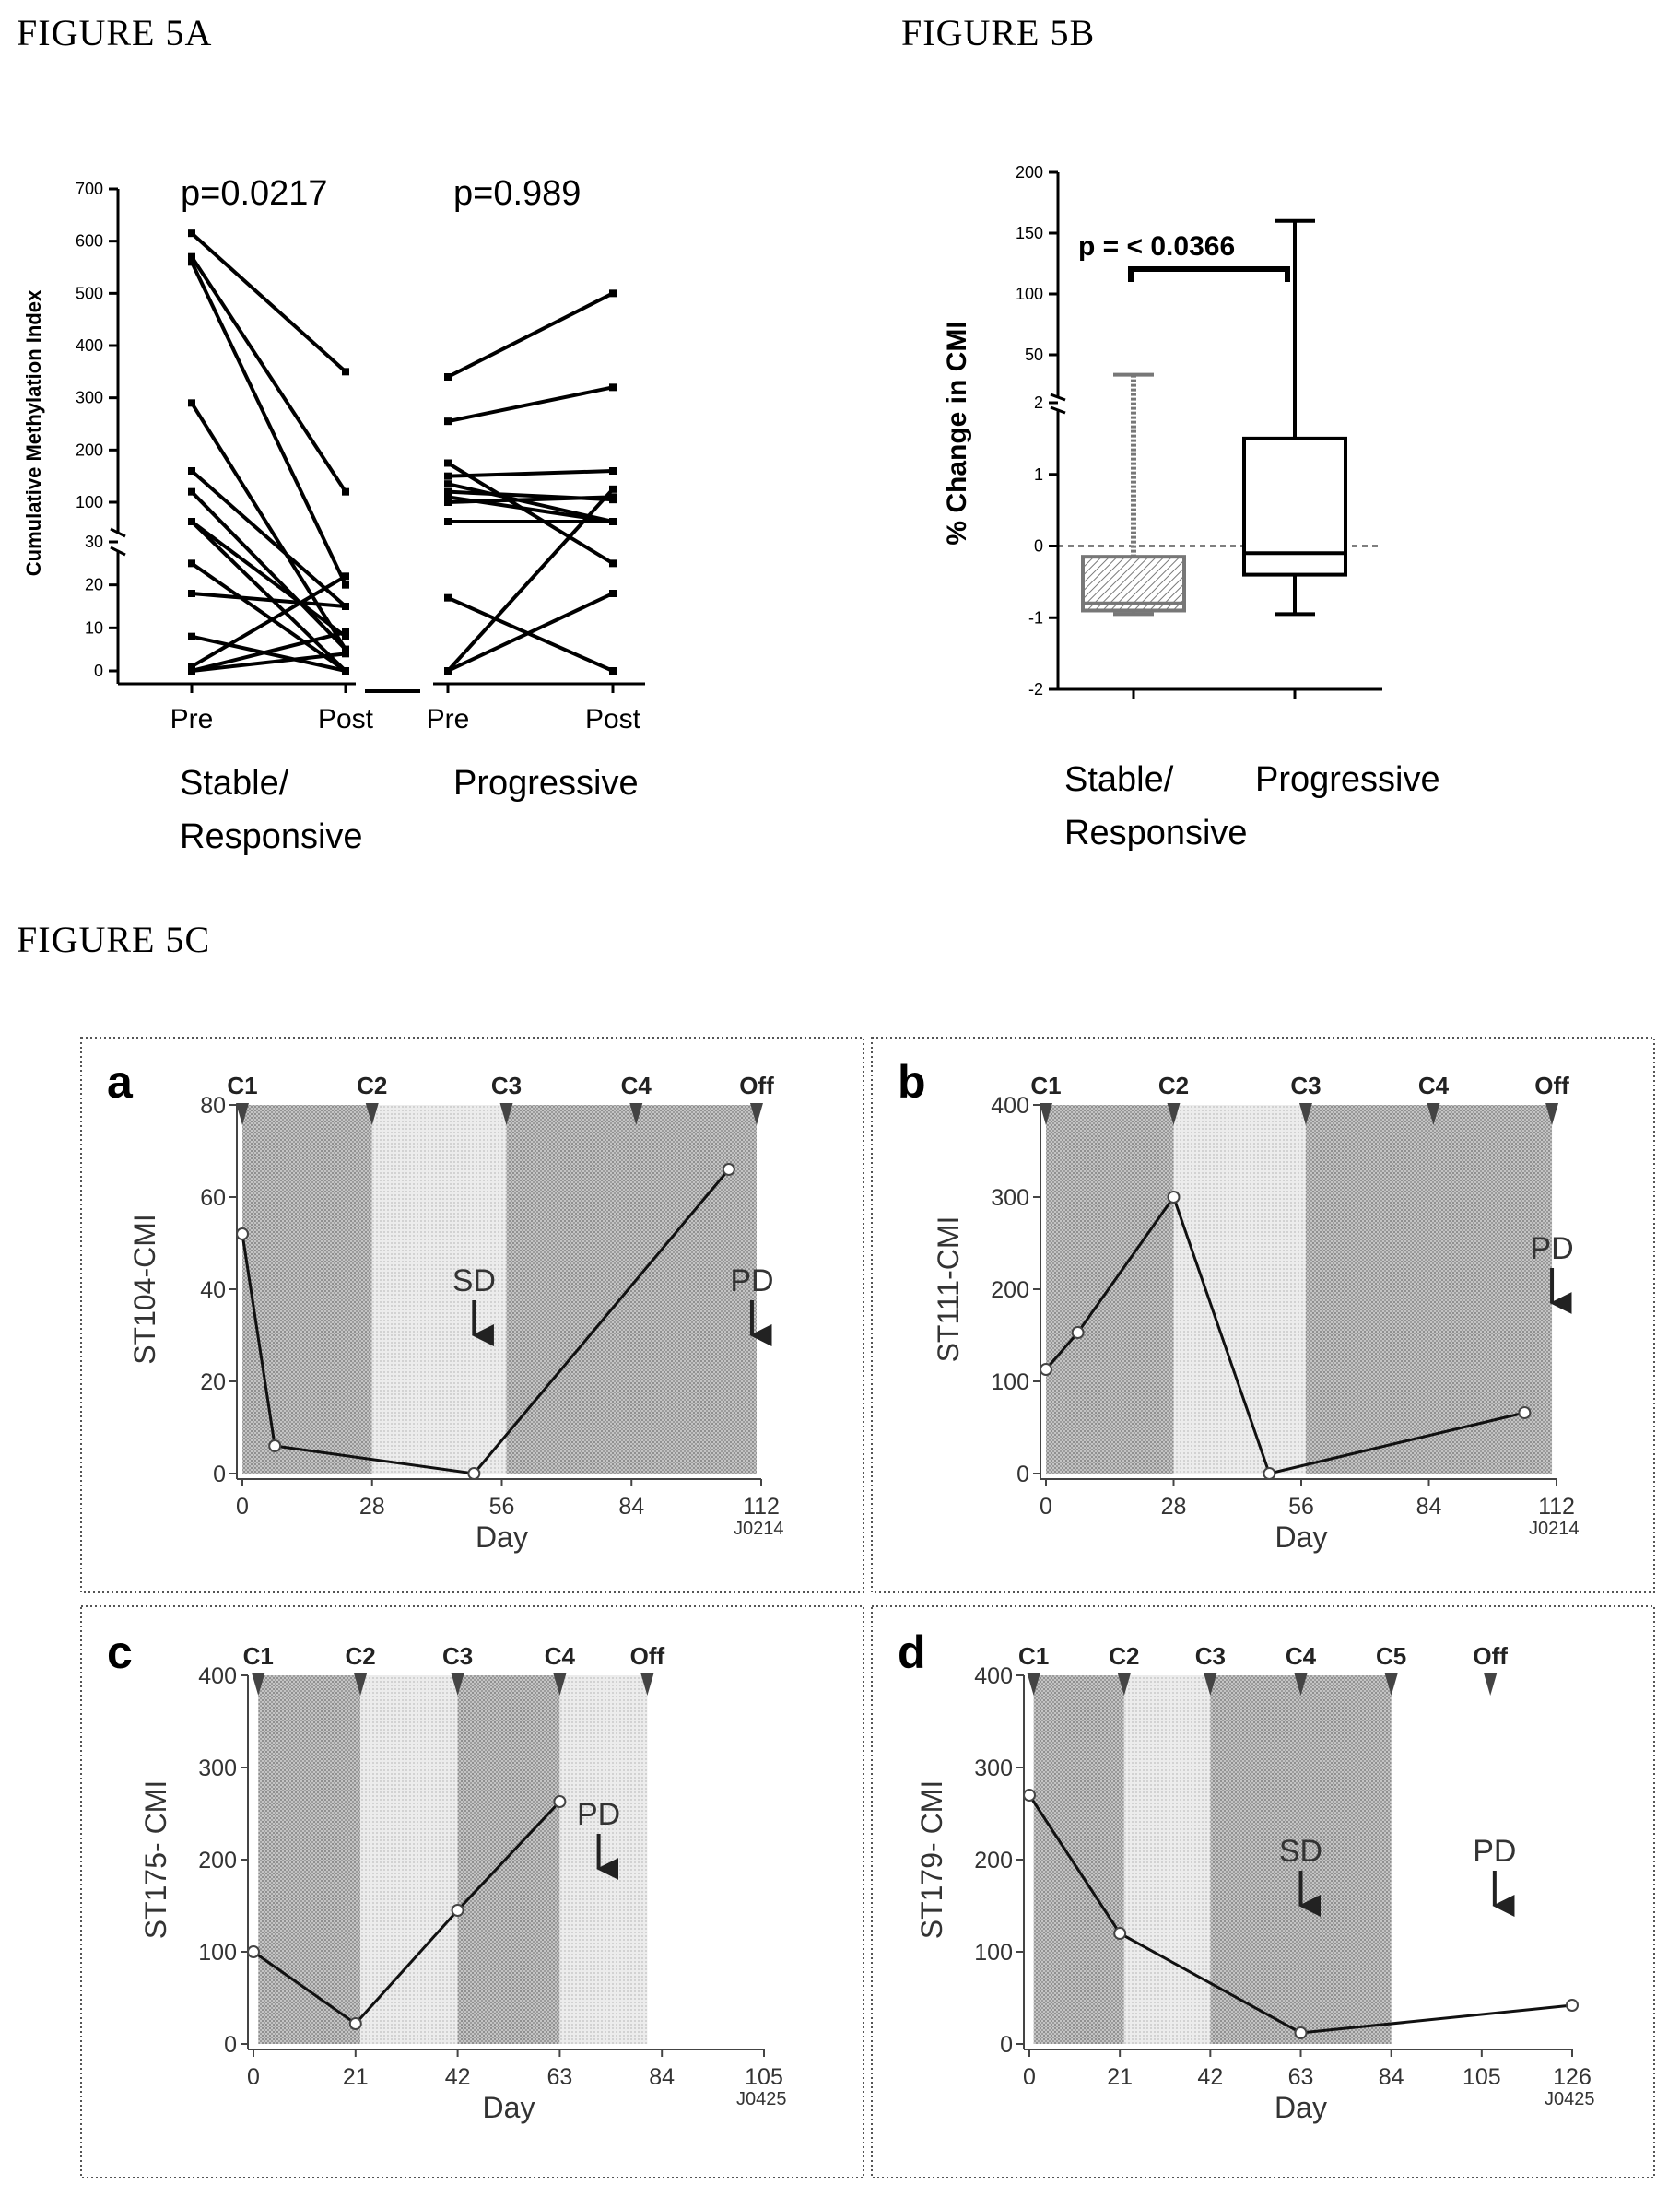 The height and width of the screenshot is (2196, 1680). What do you see at coordinates (912, 1652) in the screenshot?
I see `panel-letter: d` at bounding box center [912, 1652].